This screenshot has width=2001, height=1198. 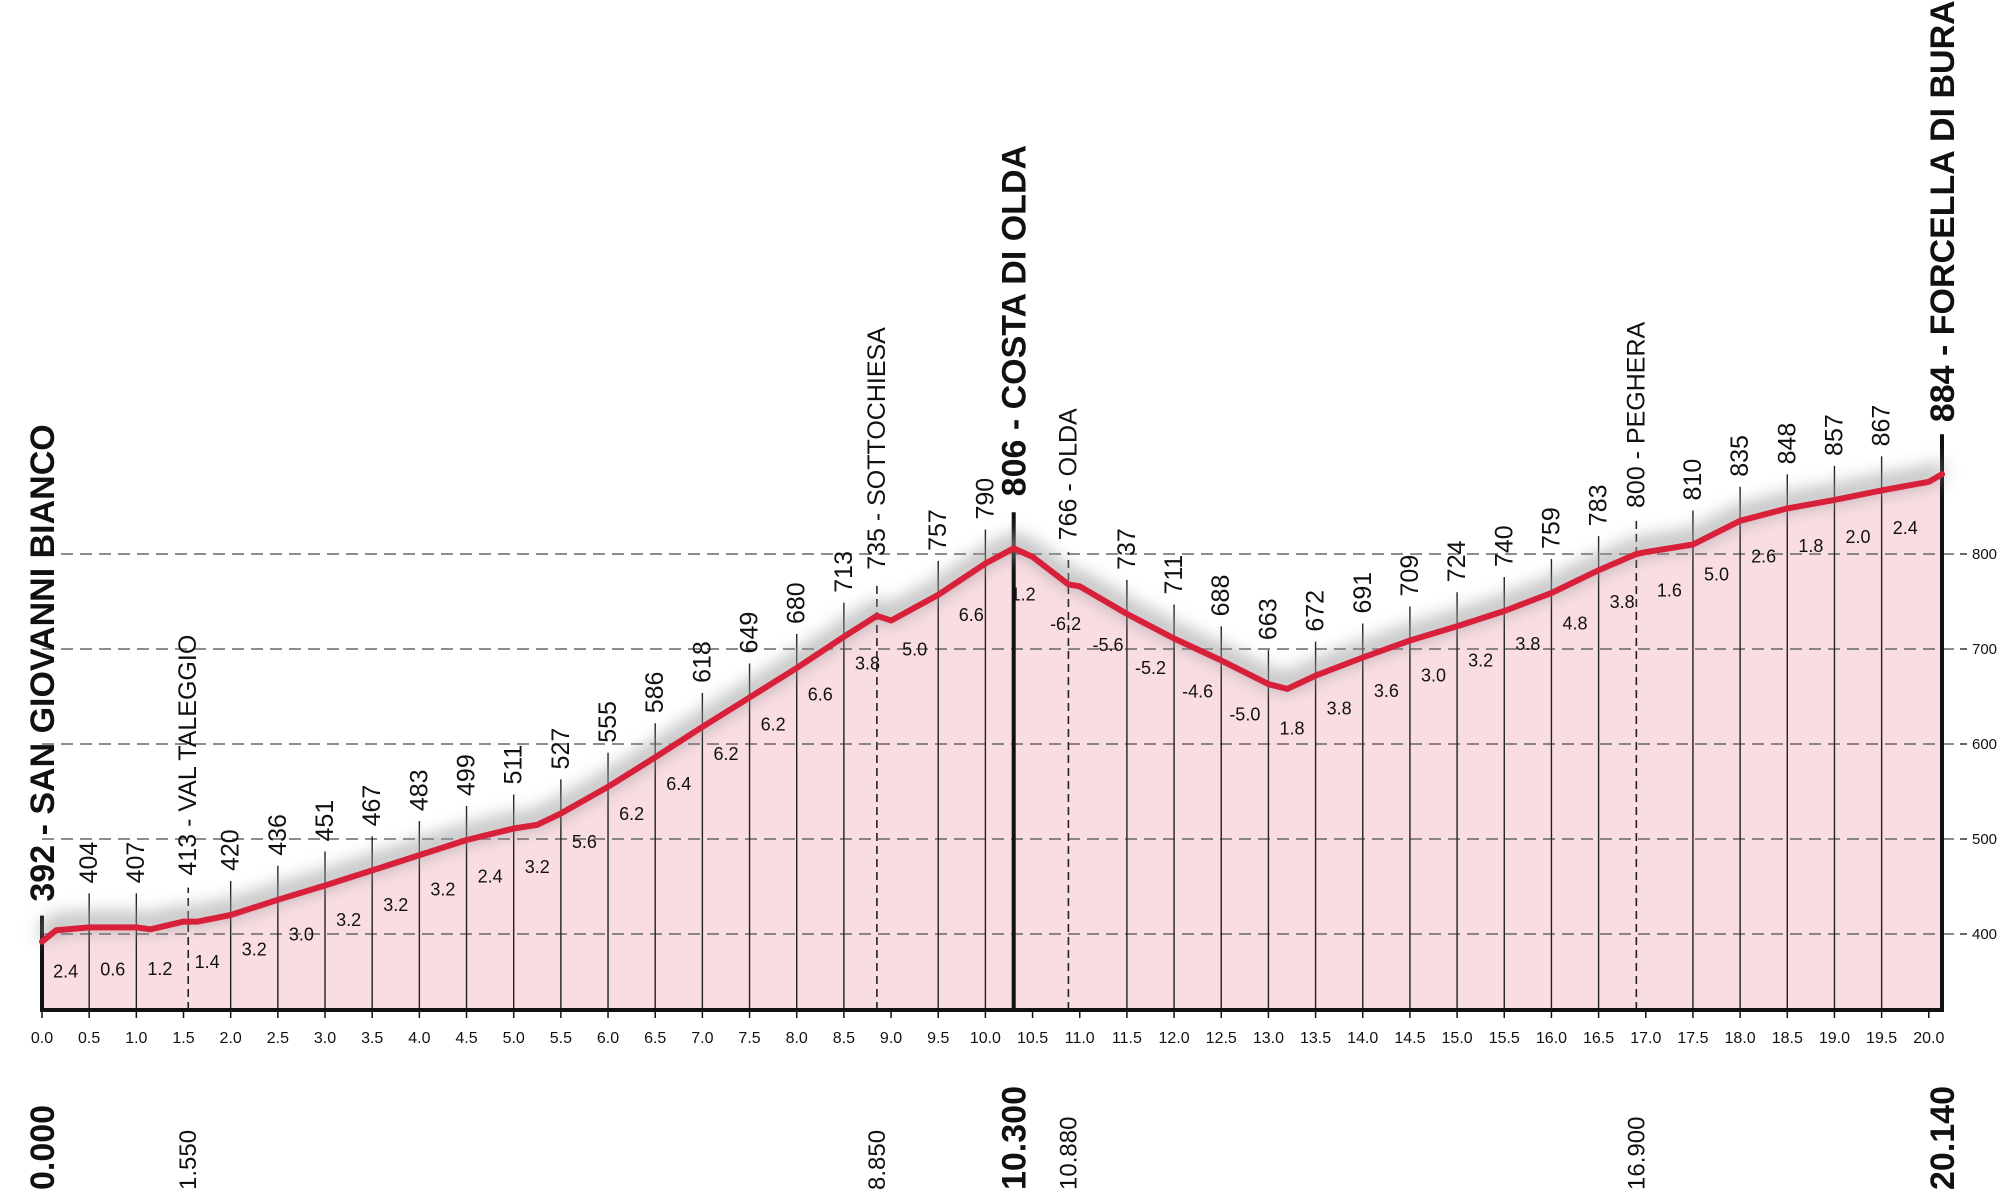 What do you see at coordinates (301, 935) in the screenshot?
I see `gradient-label-5: 3.0` at bounding box center [301, 935].